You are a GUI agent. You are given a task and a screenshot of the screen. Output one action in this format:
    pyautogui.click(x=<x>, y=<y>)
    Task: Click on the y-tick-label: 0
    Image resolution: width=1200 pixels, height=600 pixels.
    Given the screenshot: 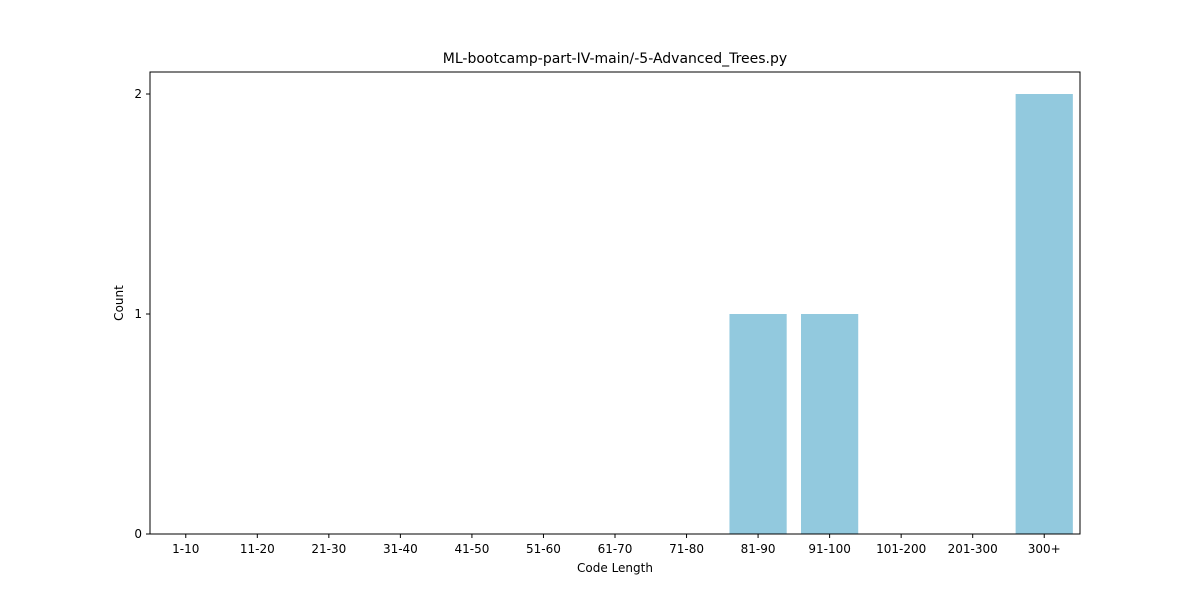 What is the action you would take?
    pyautogui.click(x=138, y=534)
    